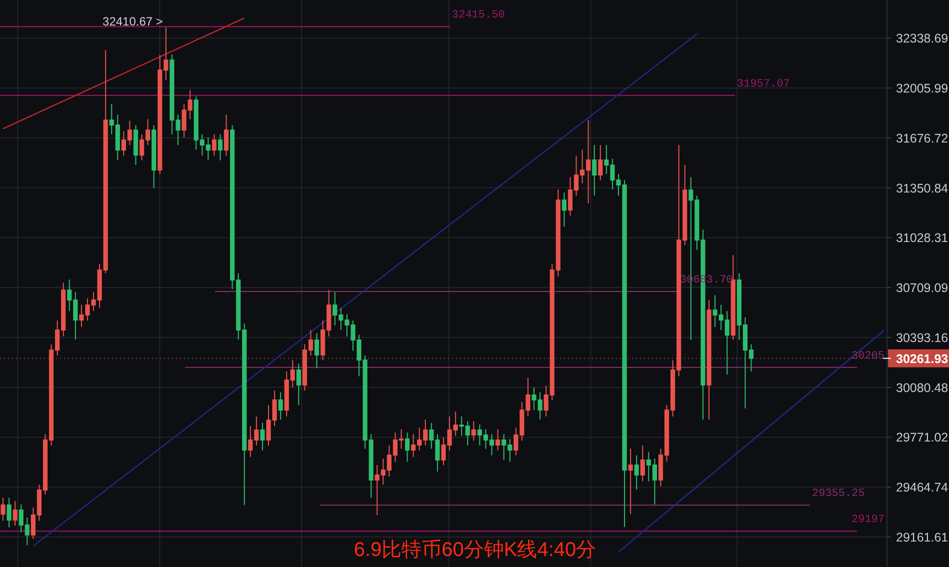  Describe the element at coordinates (763, 84) in the screenshot. I see `ref-line-label: 31957.07` at that location.